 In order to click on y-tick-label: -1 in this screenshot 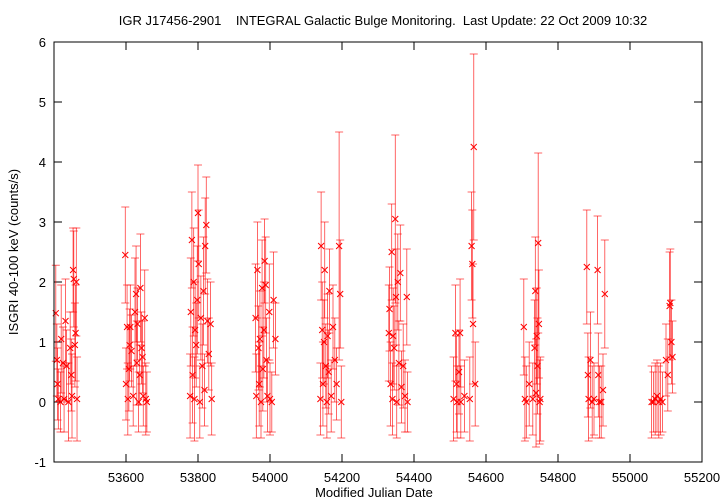, I will do `click(40, 462)`.